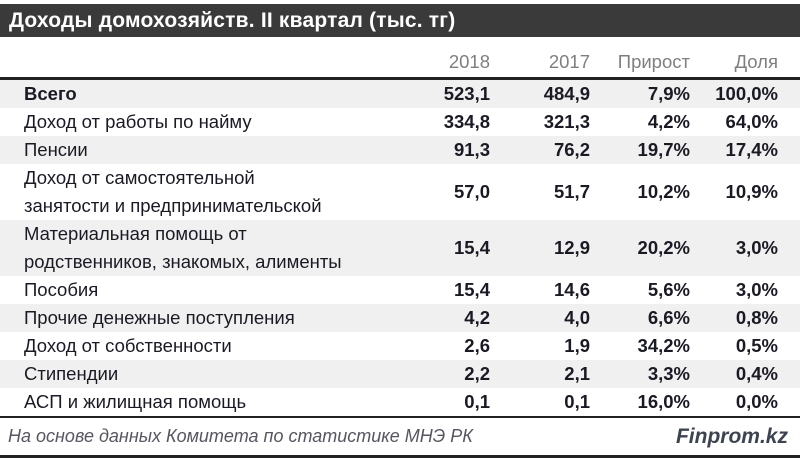 This screenshot has height=464, width=800. What do you see at coordinates (756, 401) in the screenshot?
I see `value-share: 0,0%` at bounding box center [756, 401].